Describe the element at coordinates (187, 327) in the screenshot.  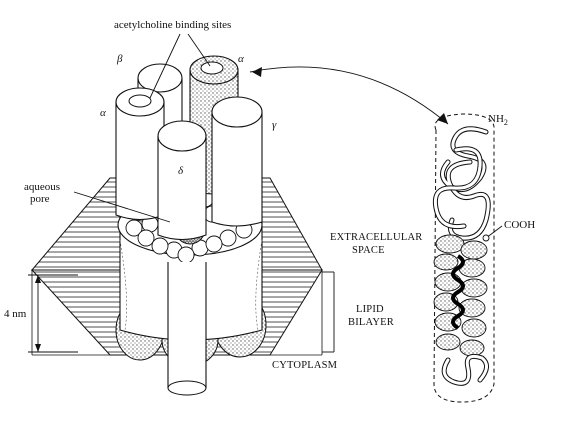
I see `front-cytoplasmic-column` at that location.